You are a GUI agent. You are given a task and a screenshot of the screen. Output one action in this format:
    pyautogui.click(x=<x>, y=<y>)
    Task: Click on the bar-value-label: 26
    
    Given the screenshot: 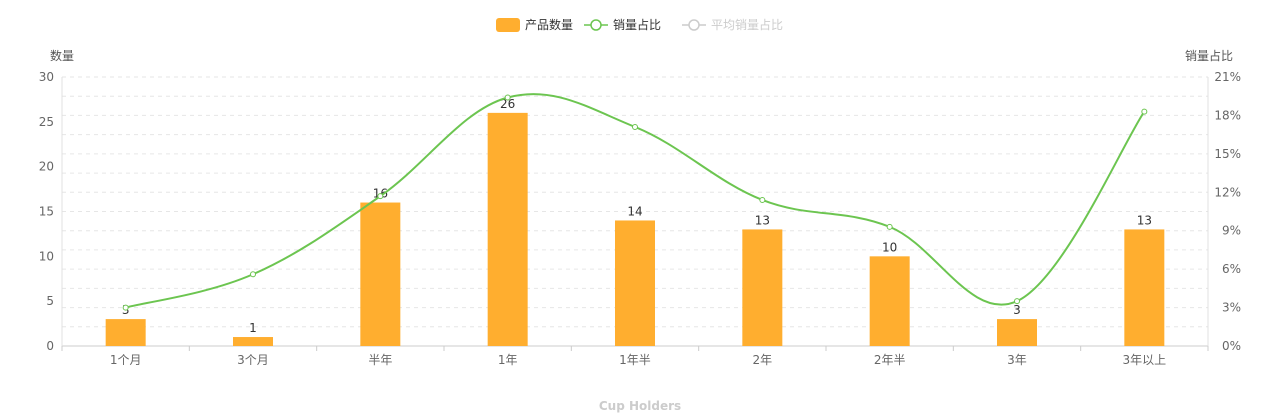 What is the action you would take?
    pyautogui.click(x=507, y=104)
    